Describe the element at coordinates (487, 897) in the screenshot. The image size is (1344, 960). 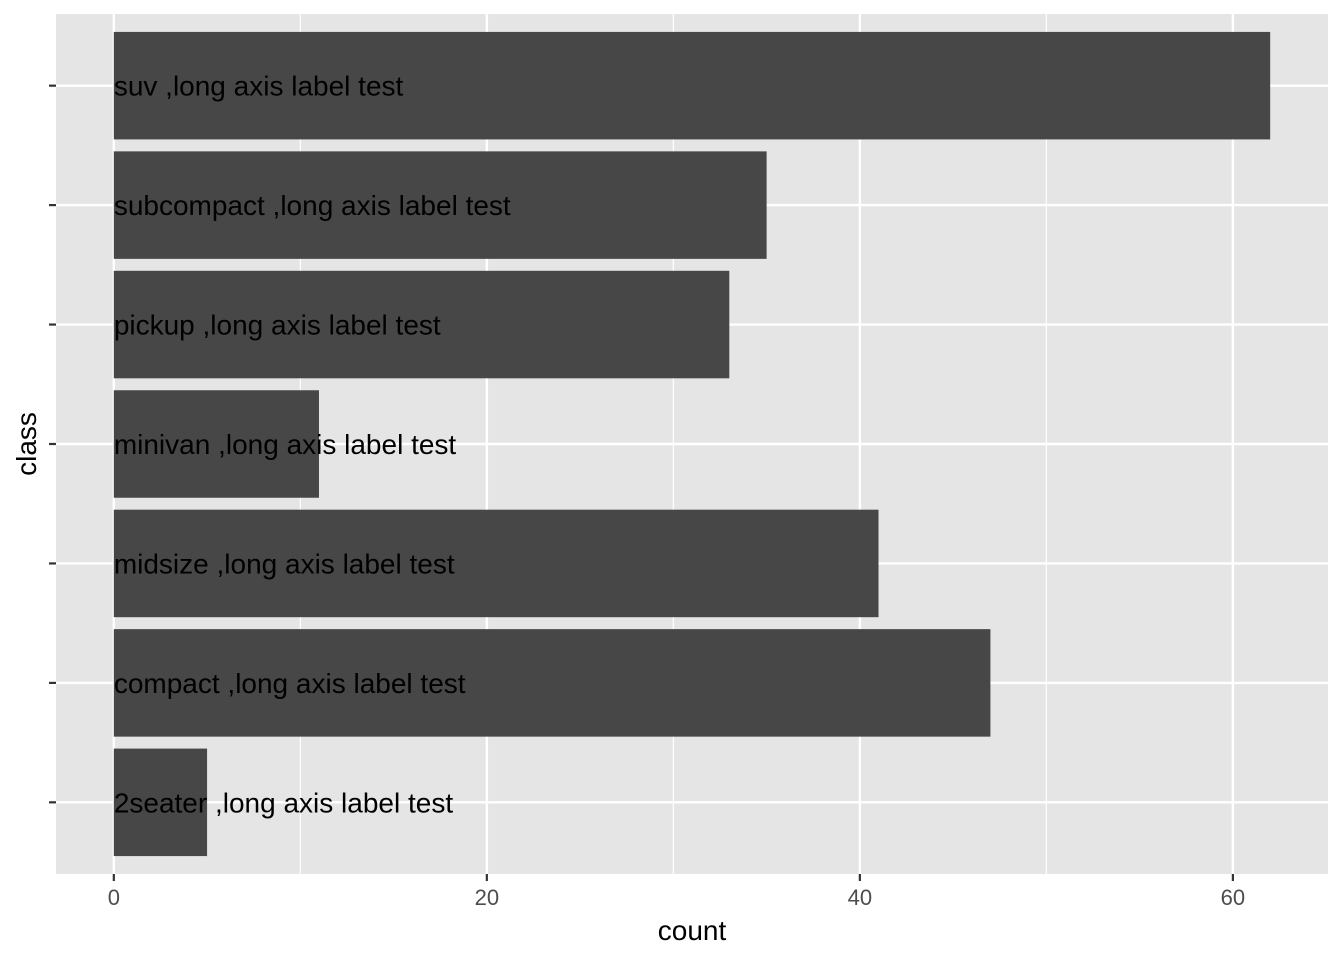
I see `x-tick-label: 20` at that location.